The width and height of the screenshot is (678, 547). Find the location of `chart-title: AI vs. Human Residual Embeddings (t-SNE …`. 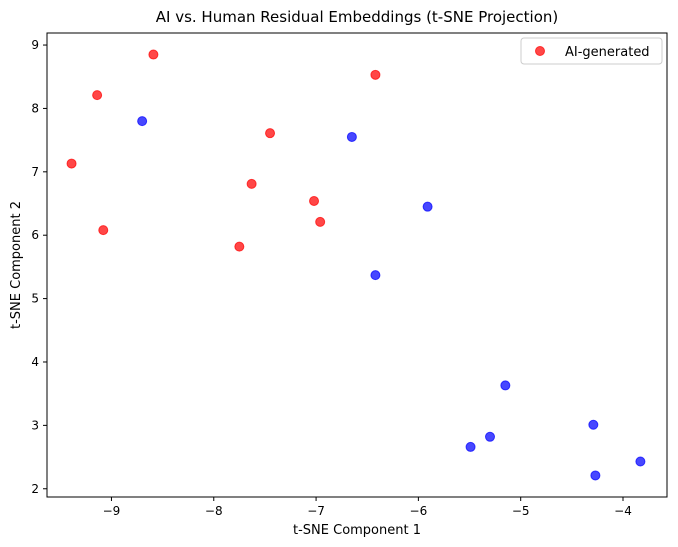

chart-title: AI vs. Human Residual Embeddings (t-SNE … is located at coordinates (357, 17).